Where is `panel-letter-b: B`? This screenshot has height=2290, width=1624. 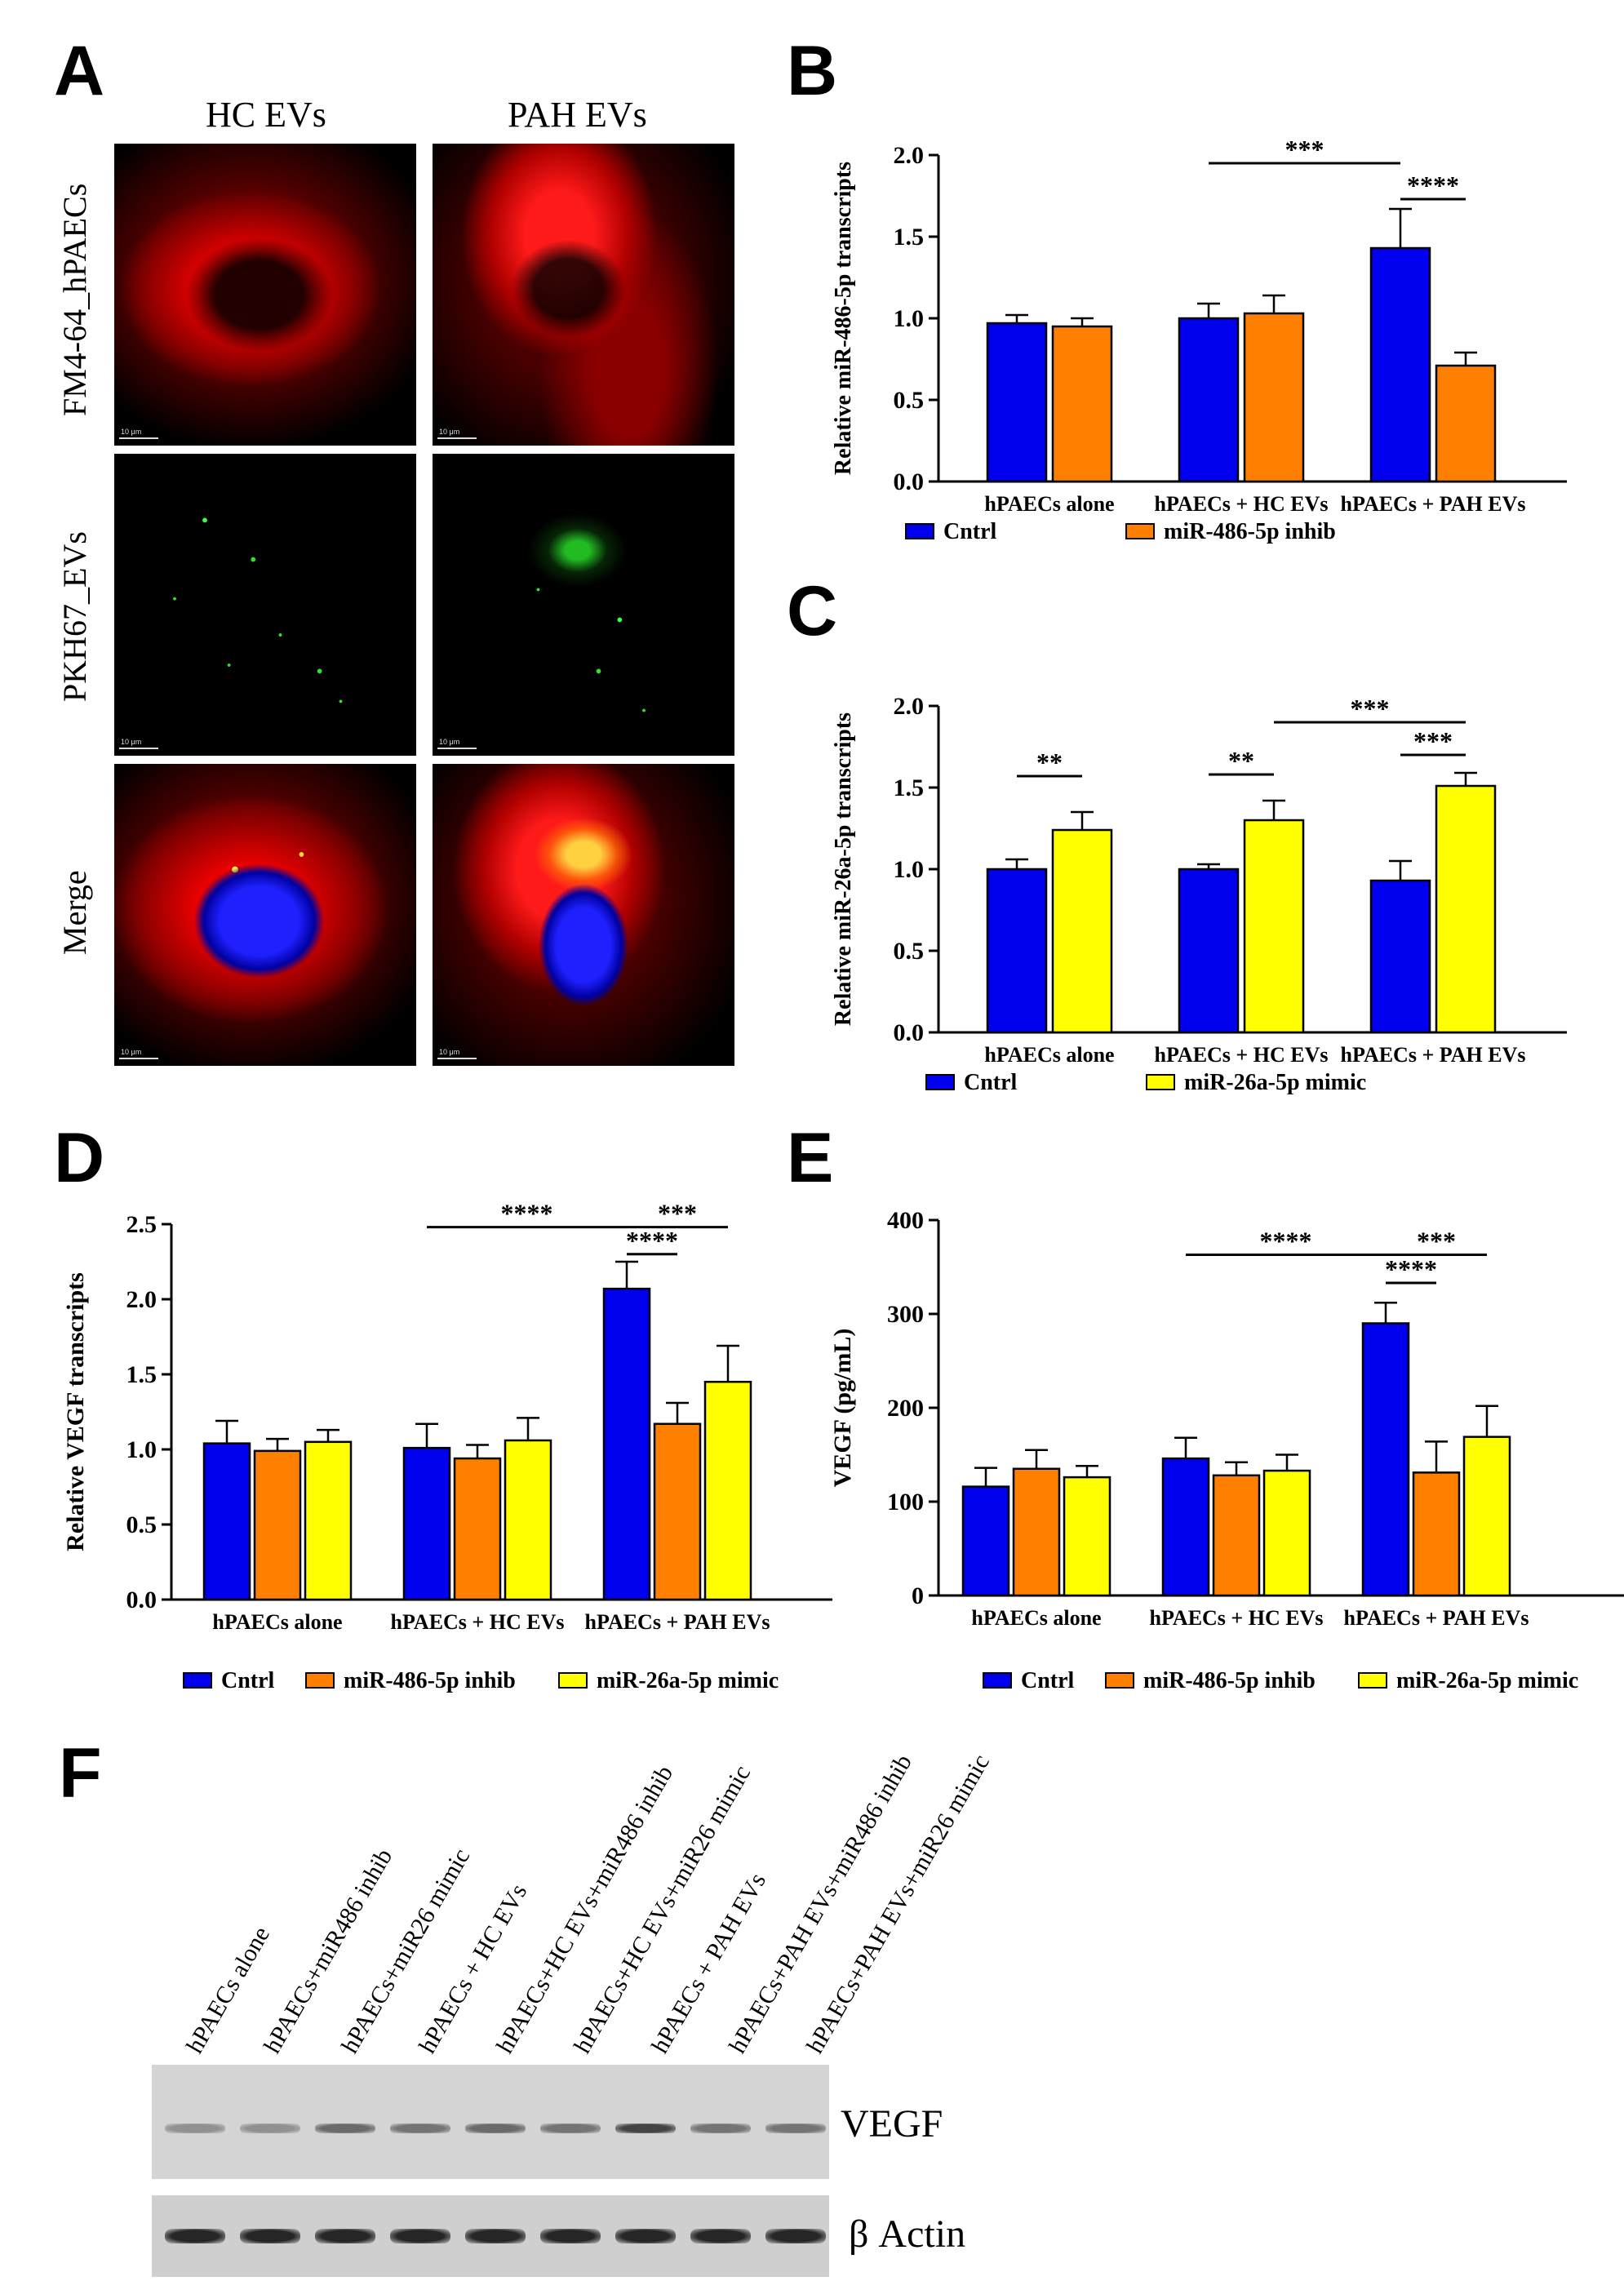
panel-letter-b: B is located at coordinates (812, 71).